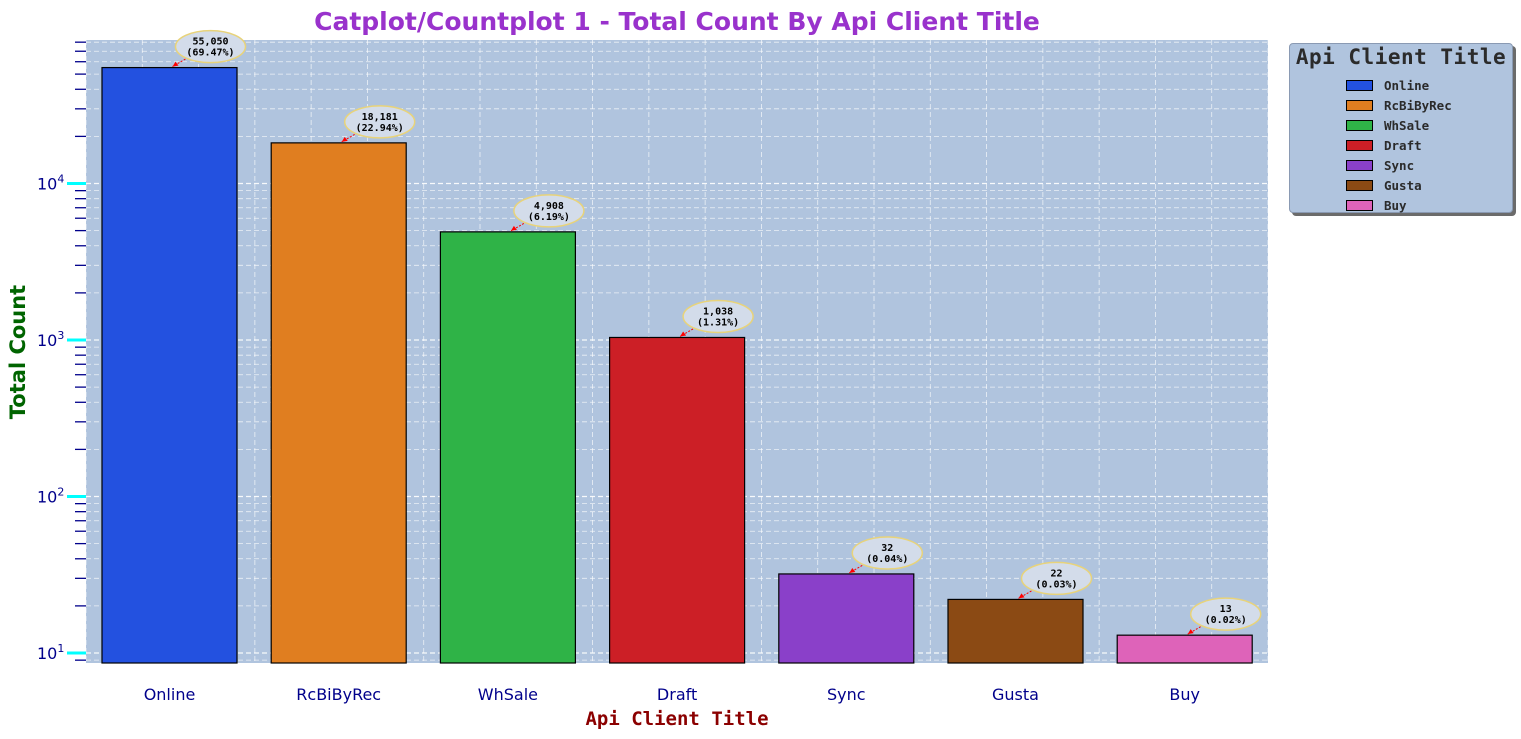 Image resolution: width=1521 pixels, height=739 pixels. I want to click on bar-online, so click(169, 365).